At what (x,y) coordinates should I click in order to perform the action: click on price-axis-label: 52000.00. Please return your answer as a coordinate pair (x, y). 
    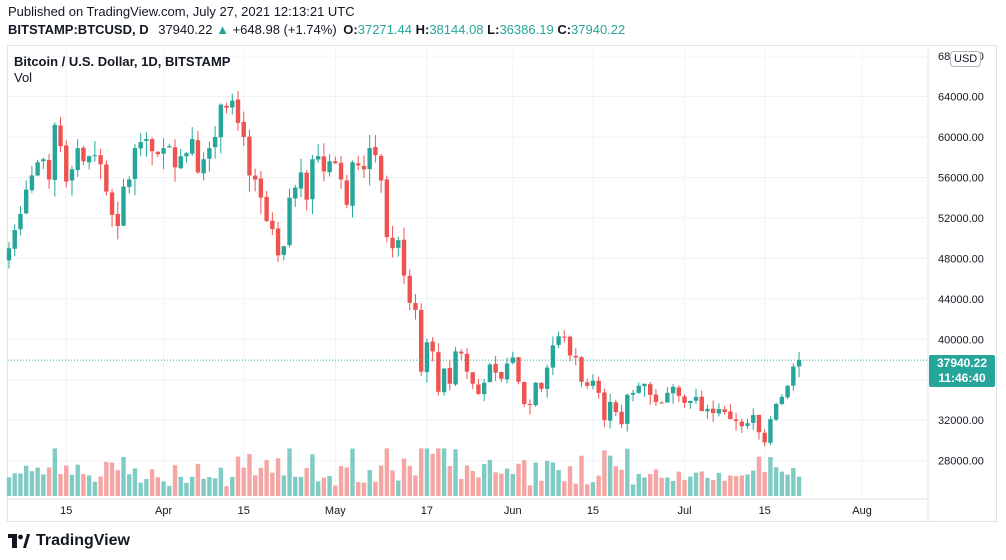
    Looking at the image, I should click on (961, 219).